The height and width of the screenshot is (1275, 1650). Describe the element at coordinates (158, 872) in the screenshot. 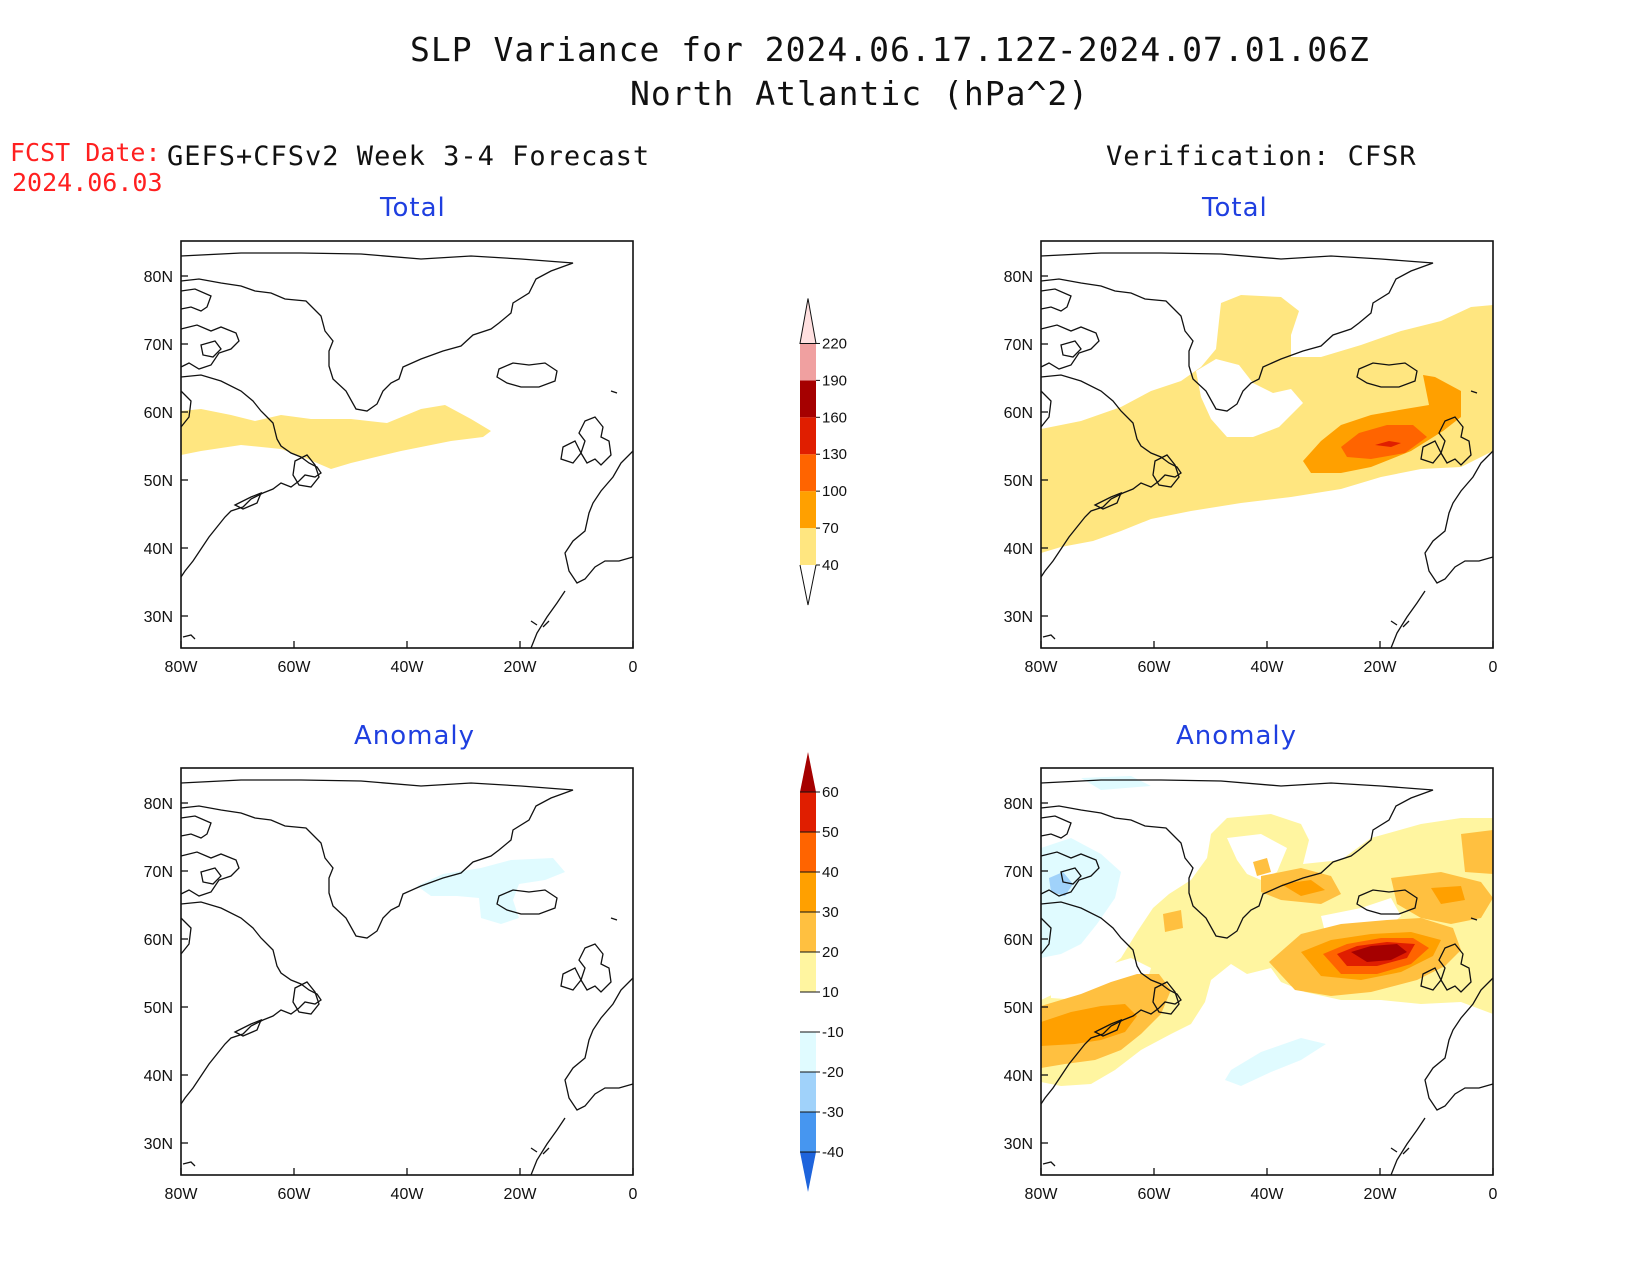

I see `forecast-anomaly-lat-label: 70N` at that location.